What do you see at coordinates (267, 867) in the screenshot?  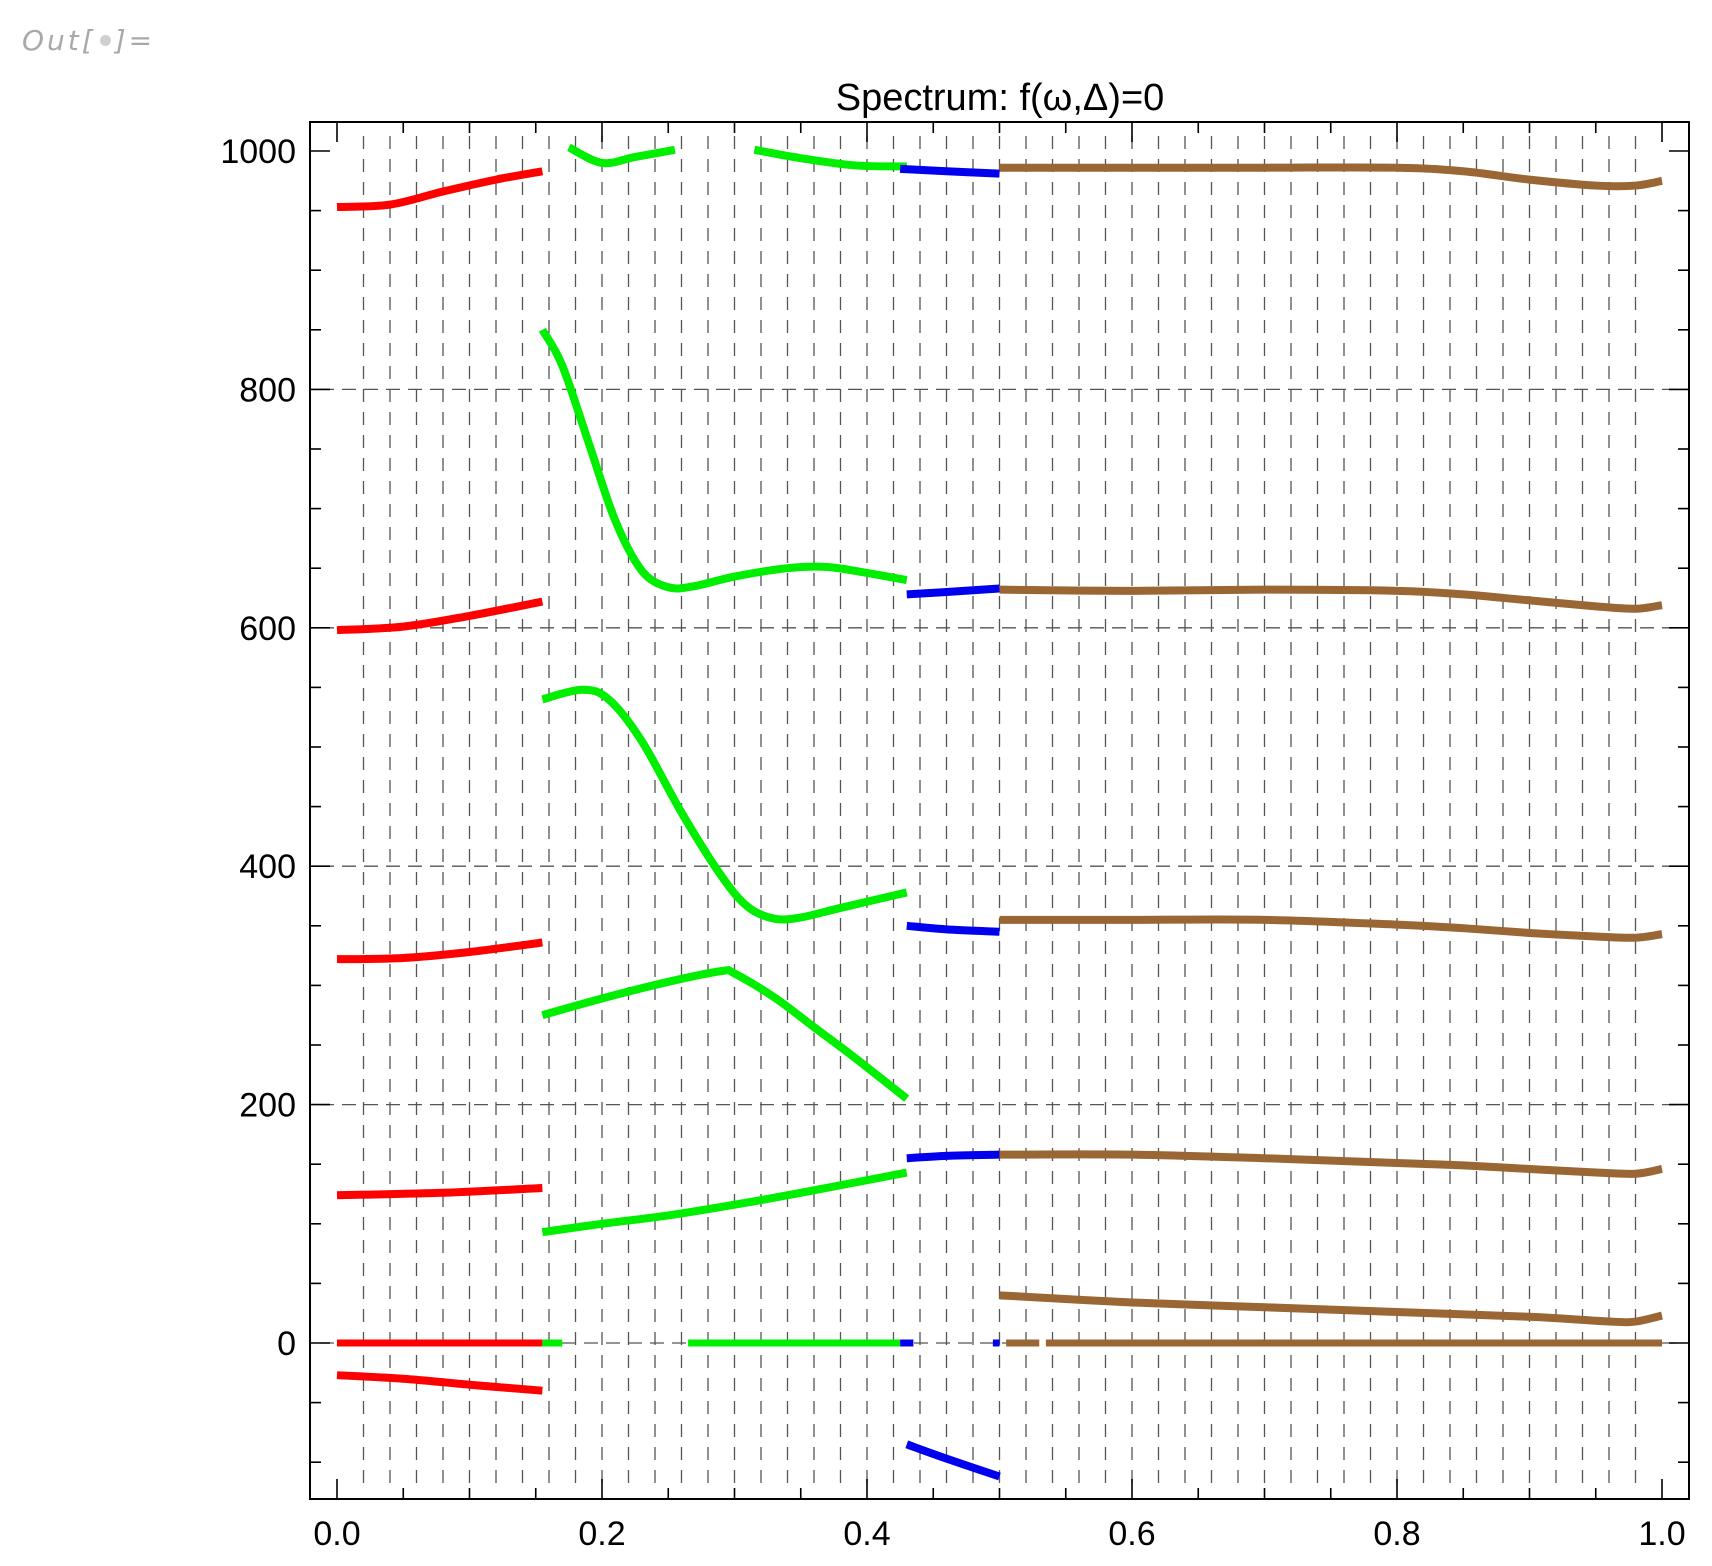 I see `y-tick-label: 400` at bounding box center [267, 867].